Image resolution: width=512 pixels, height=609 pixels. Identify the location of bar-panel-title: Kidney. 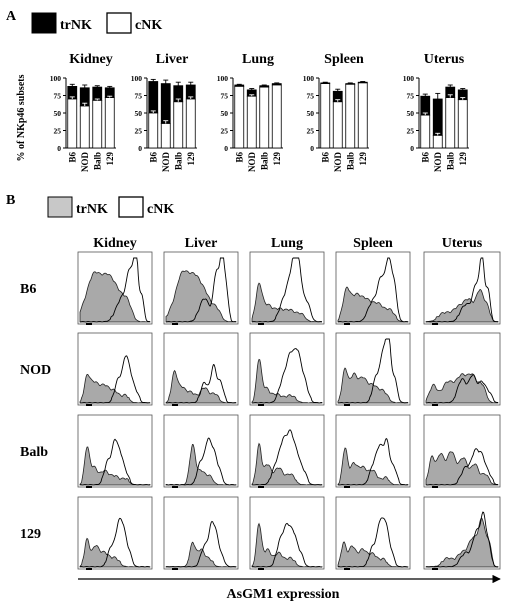
(91, 59).